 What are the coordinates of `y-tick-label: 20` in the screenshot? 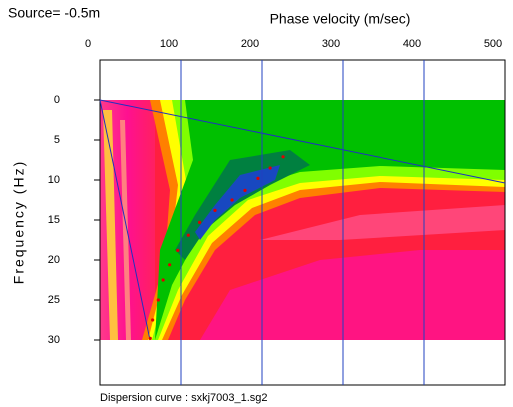 It's located at (54, 260).